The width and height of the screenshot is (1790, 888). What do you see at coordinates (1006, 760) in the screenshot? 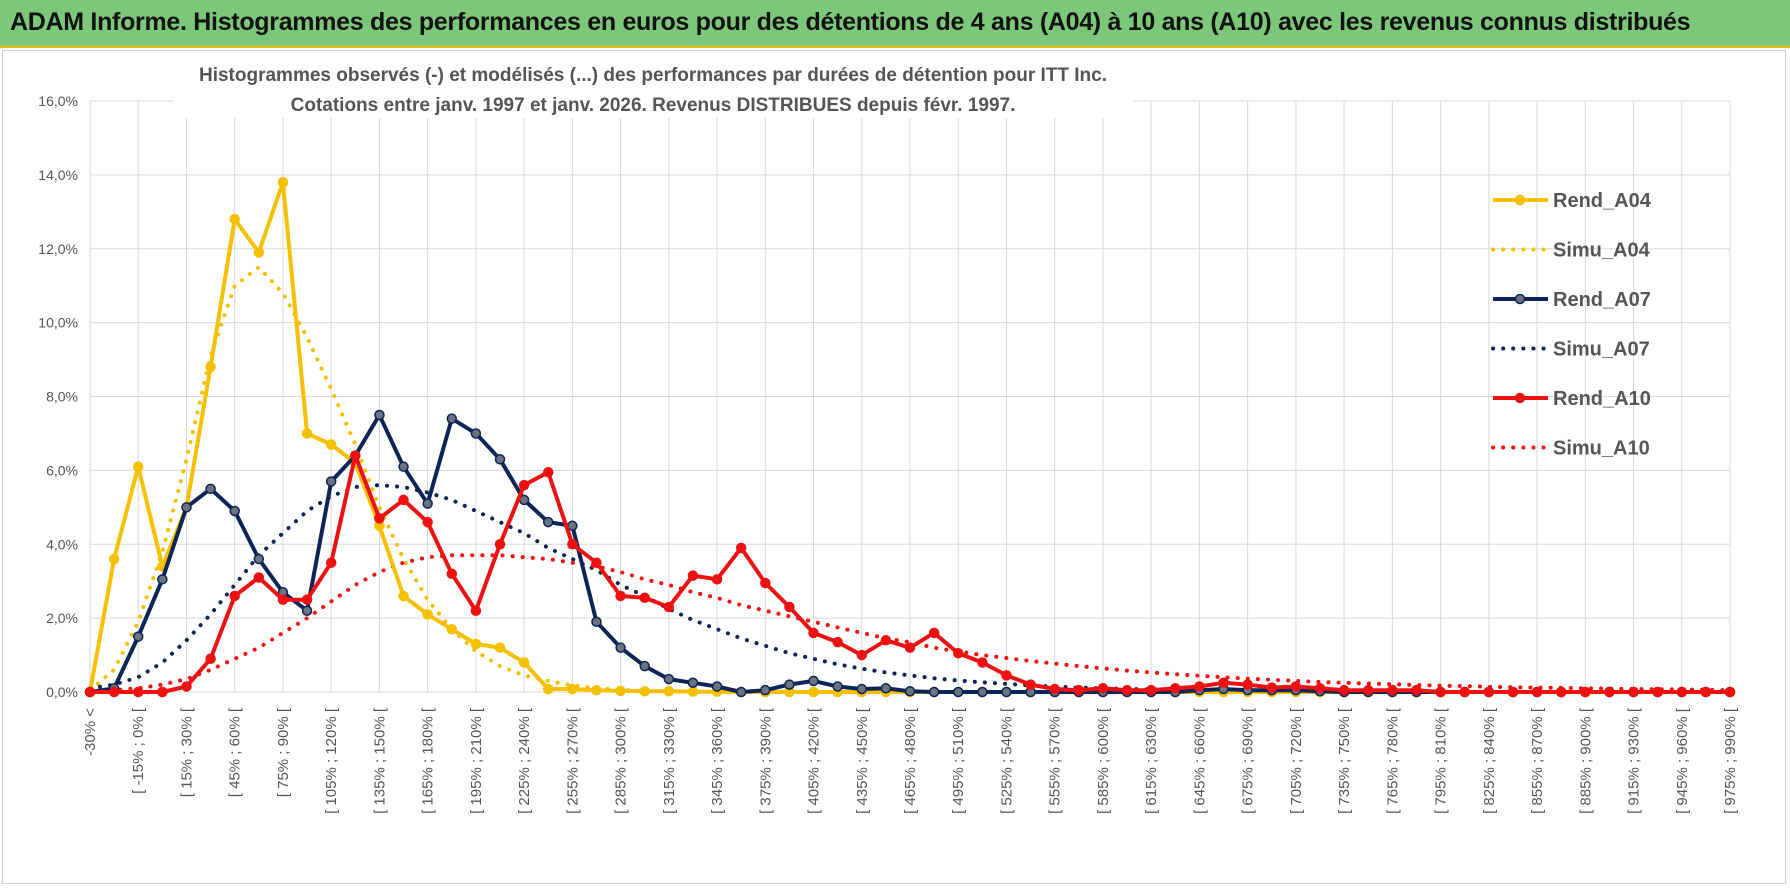
I see `x-tick-label: [ 525% ; 540% [` at bounding box center [1006, 760].